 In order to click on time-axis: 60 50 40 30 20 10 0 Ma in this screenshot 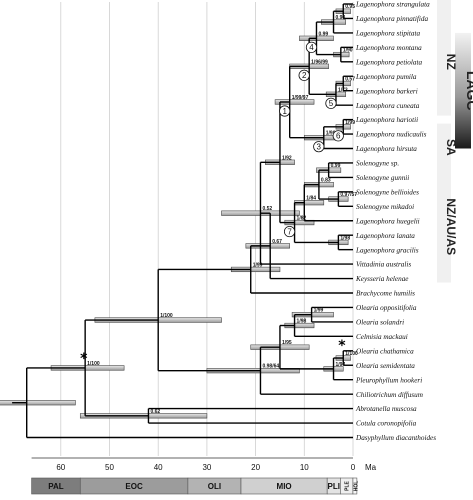, I will do `click(204, 464)`.